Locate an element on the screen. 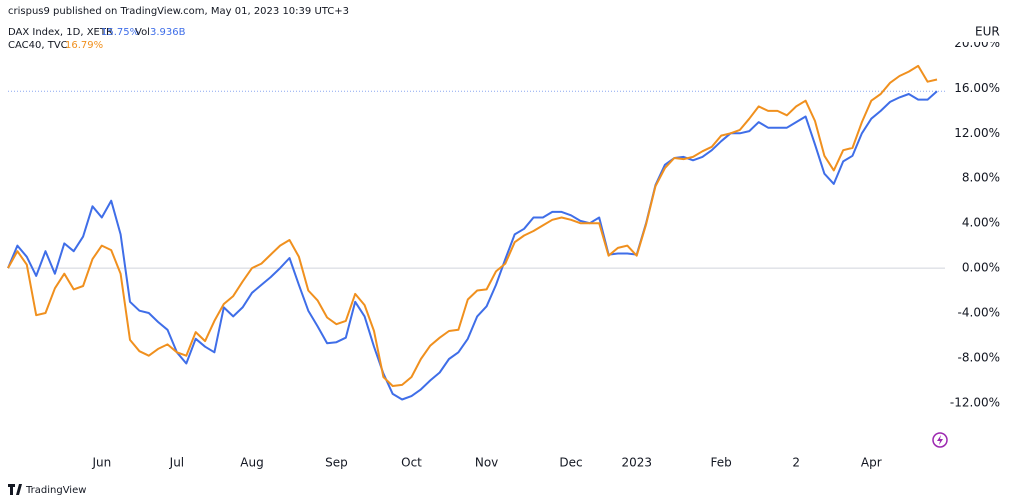  legend-cac-value: 16.79% is located at coordinates (84, 45).